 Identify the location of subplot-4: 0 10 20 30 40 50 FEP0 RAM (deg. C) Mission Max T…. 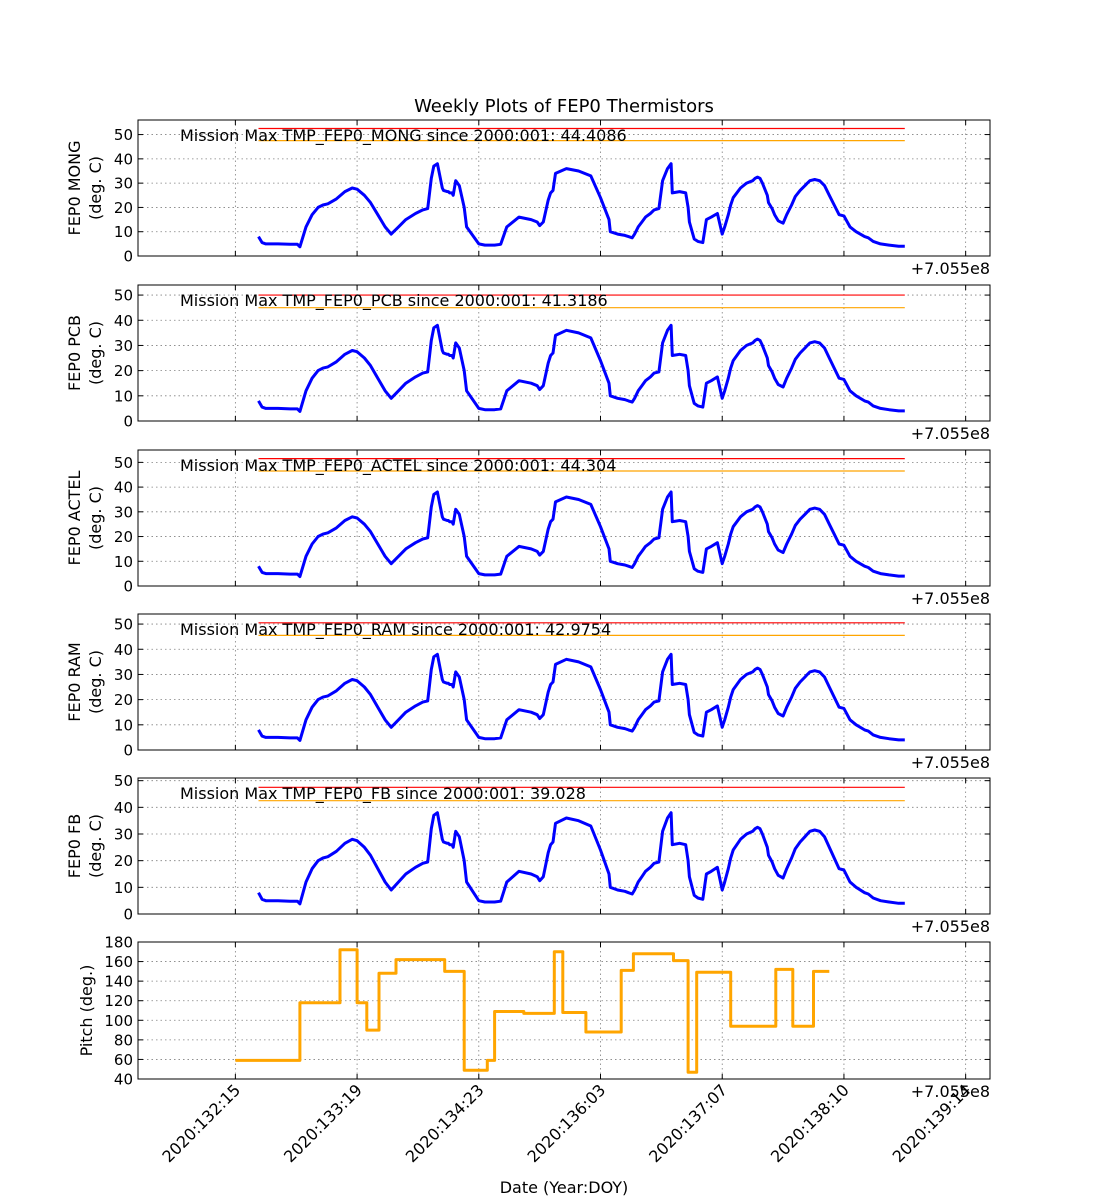
(528, 692).